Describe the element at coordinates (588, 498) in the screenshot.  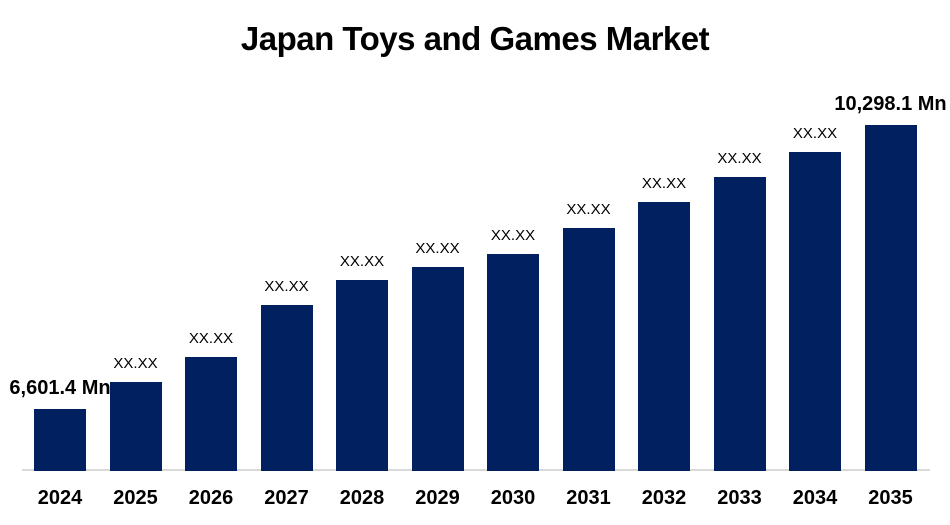
I see `x-axis-label-2031: 2031` at that location.